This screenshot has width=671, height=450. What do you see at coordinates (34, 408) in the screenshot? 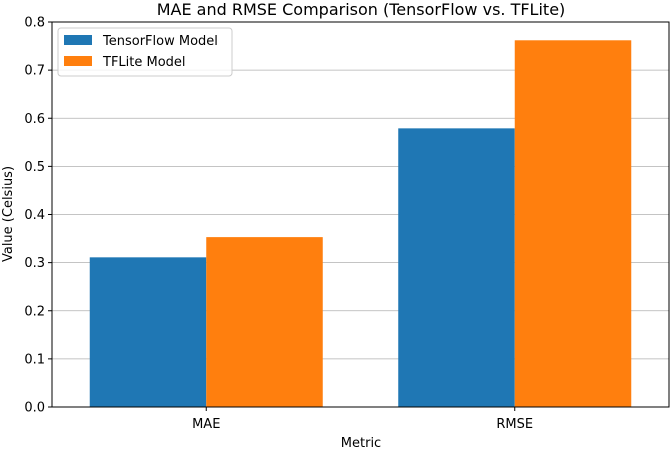
I see `y-tick-label: 0.0` at bounding box center [34, 408].